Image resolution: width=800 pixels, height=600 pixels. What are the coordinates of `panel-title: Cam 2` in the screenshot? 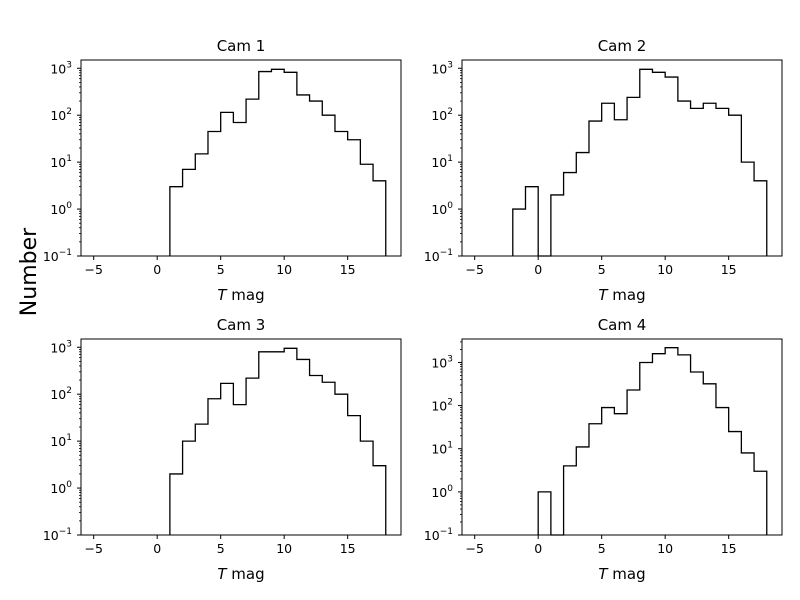 It's located at (622, 46).